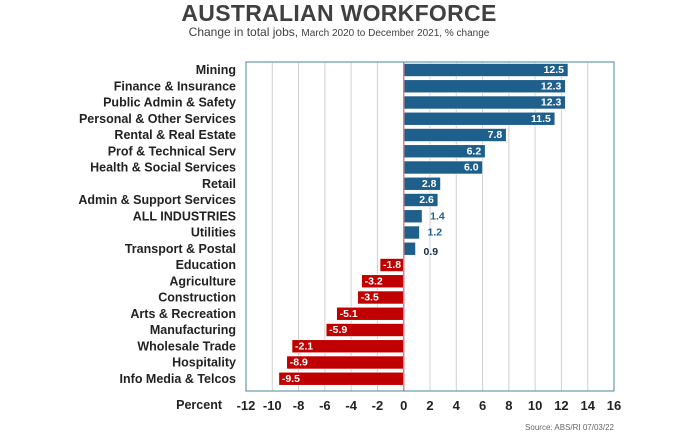 This screenshot has width=678, height=445. Describe the element at coordinates (243, 32) in the screenshot. I see `subtitle-main: Change in total jobs,` at that location.